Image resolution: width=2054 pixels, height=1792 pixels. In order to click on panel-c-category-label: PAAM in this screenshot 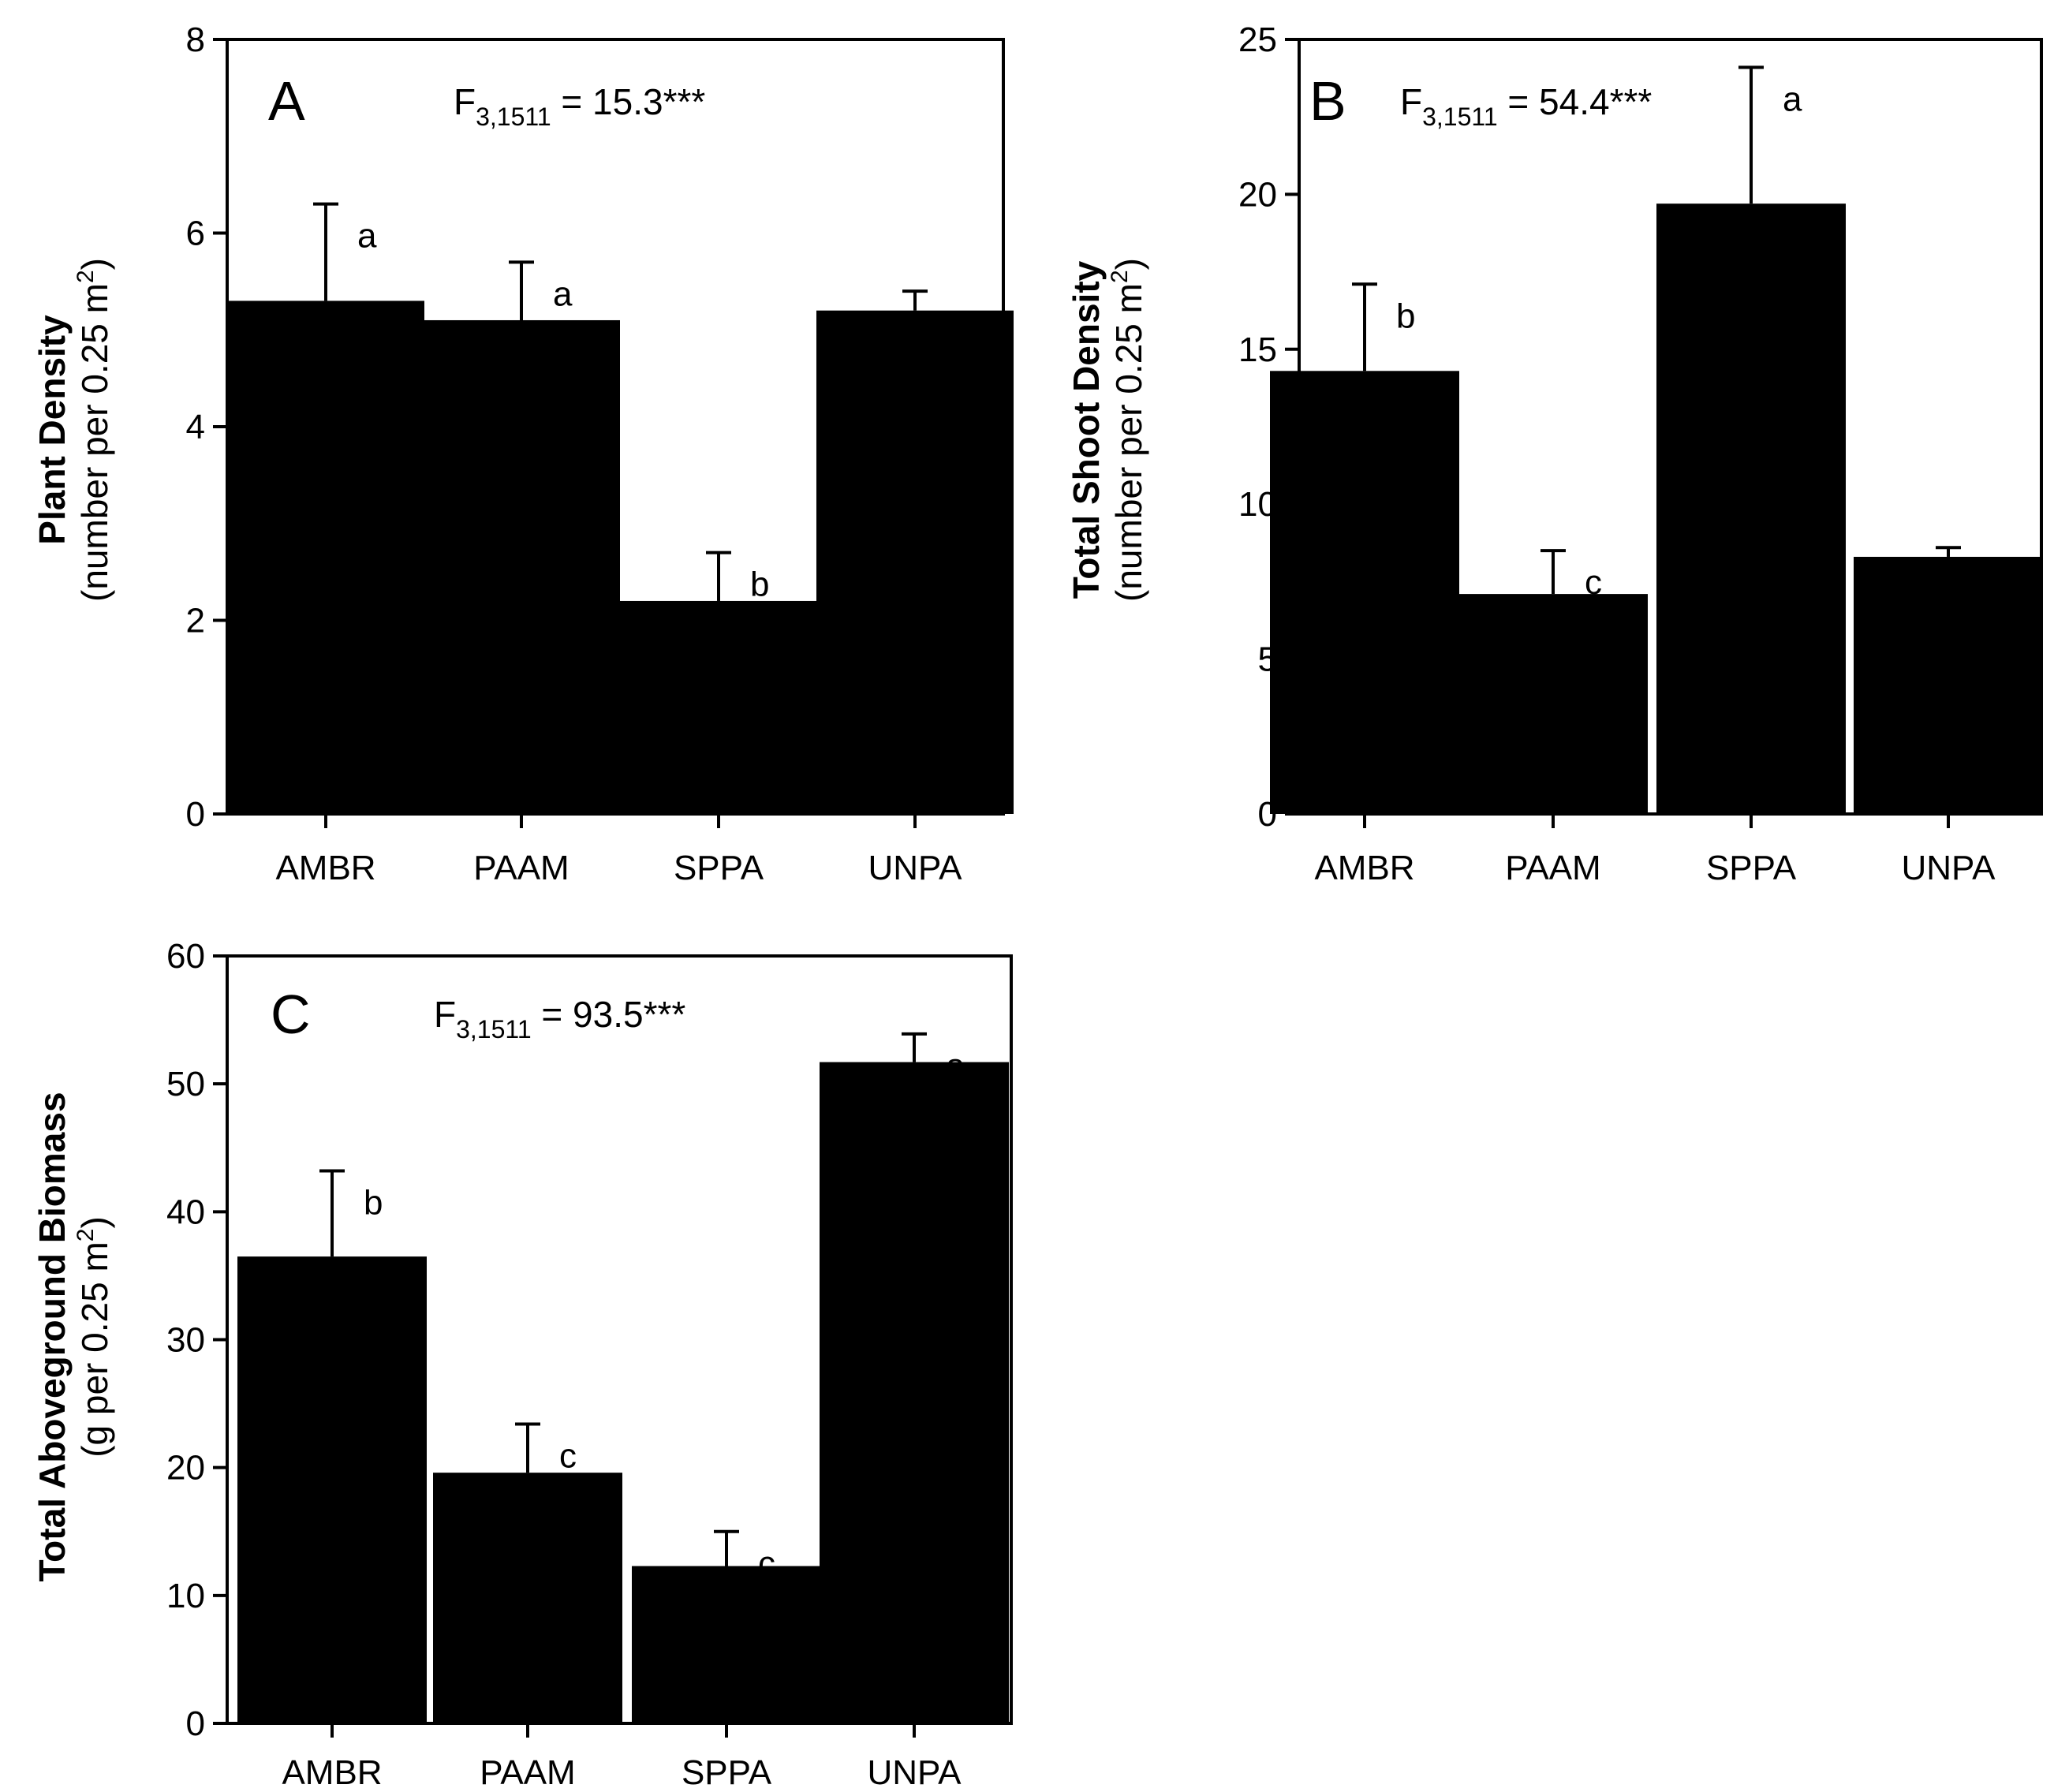, I will do `click(527, 1772)`.